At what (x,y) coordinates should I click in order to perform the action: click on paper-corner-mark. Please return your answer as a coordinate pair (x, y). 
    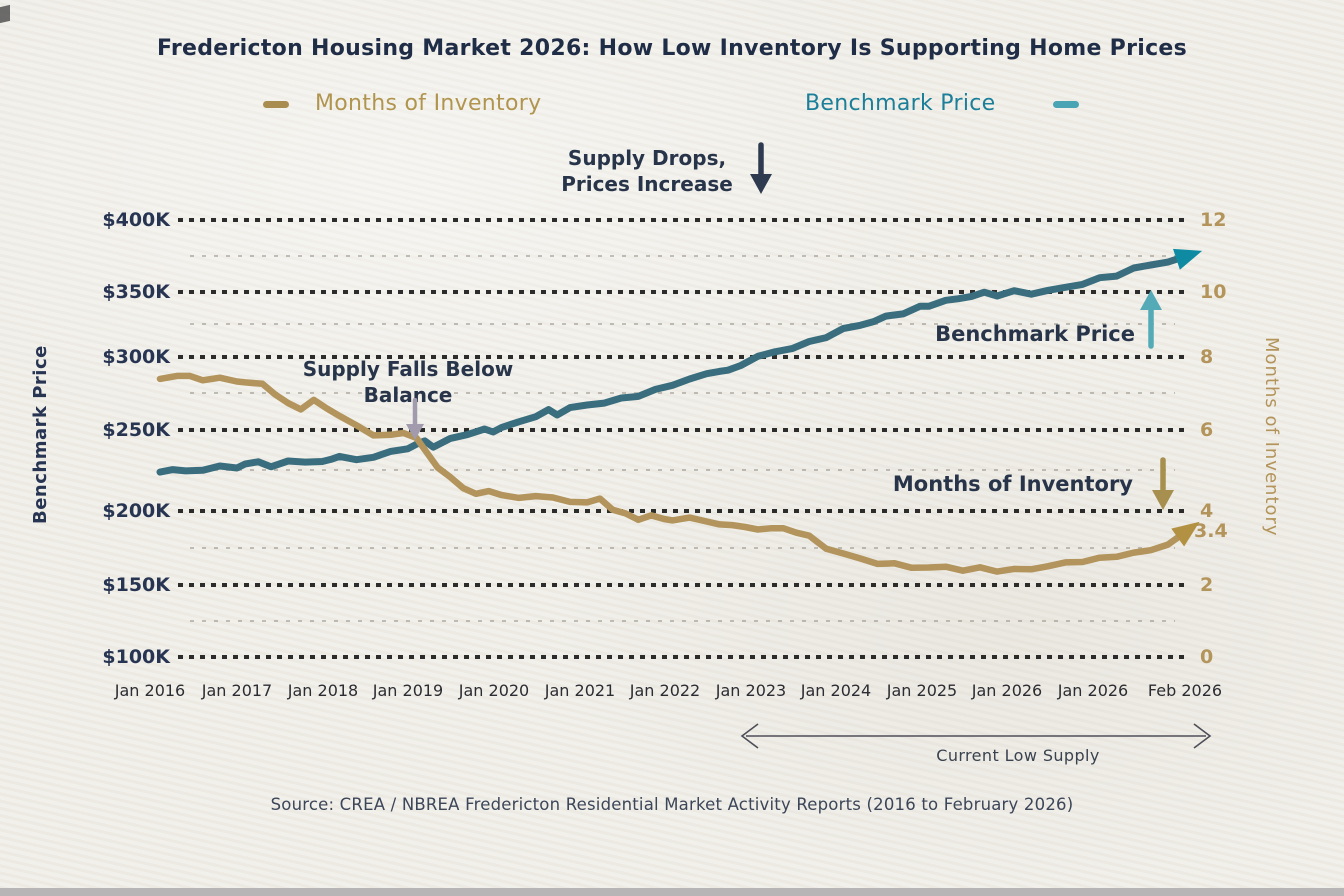
    Looking at the image, I should click on (5, 14).